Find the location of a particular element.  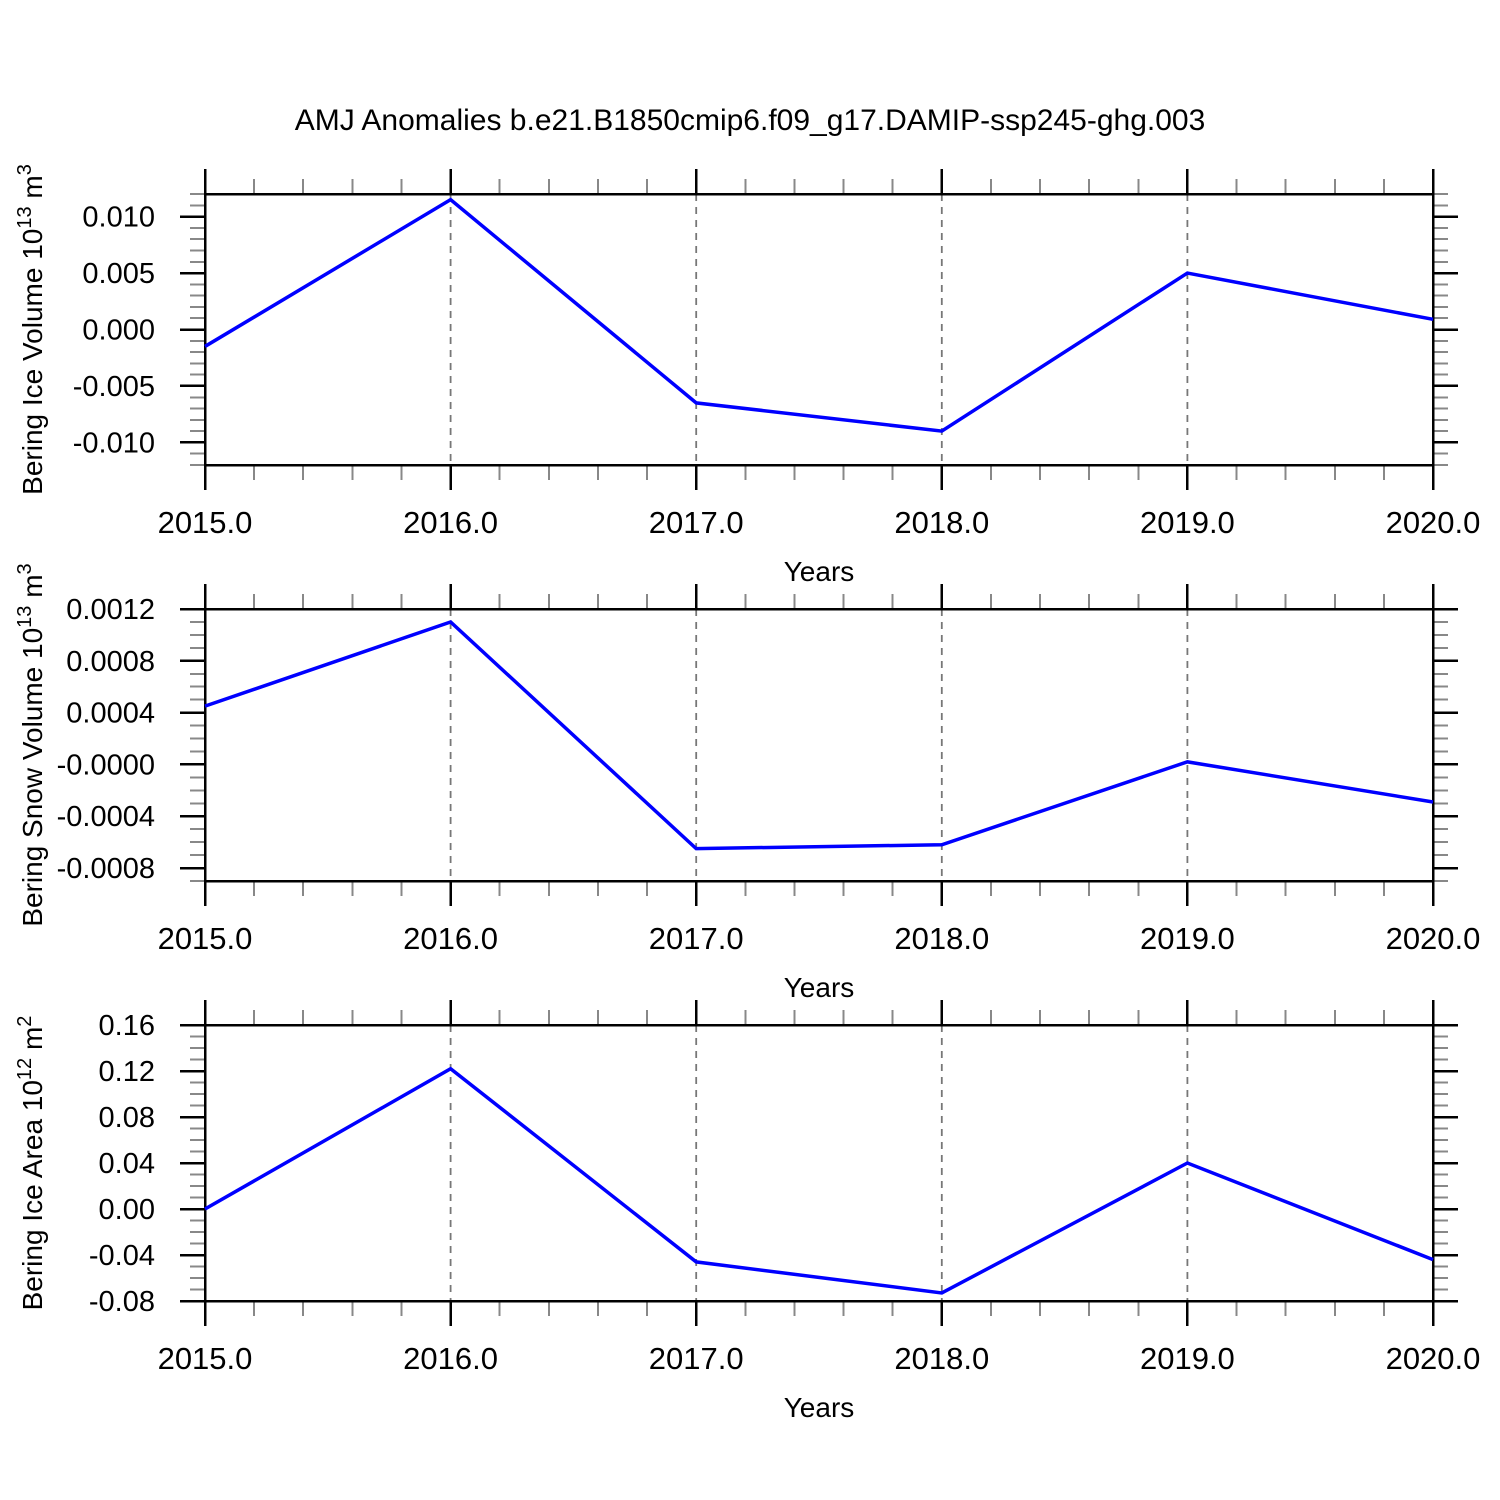

y-tick-label: 0.08 is located at coordinates (127, 1118).